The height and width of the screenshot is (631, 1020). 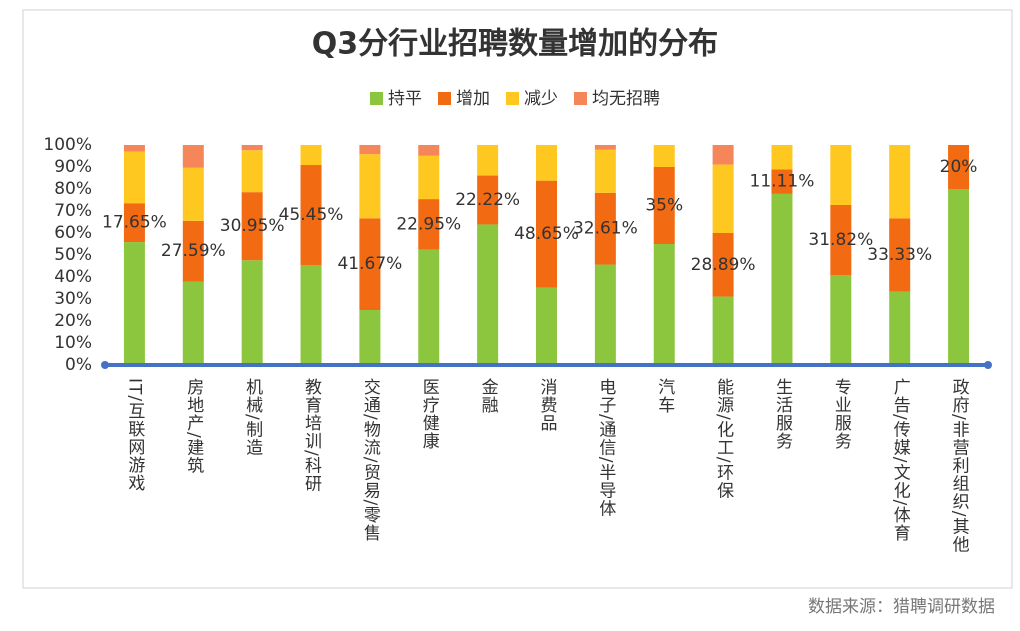 What do you see at coordinates (605, 448) in the screenshot?
I see `x-tick-label: 电子/通信/半导体` at bounding box center [605, 448].